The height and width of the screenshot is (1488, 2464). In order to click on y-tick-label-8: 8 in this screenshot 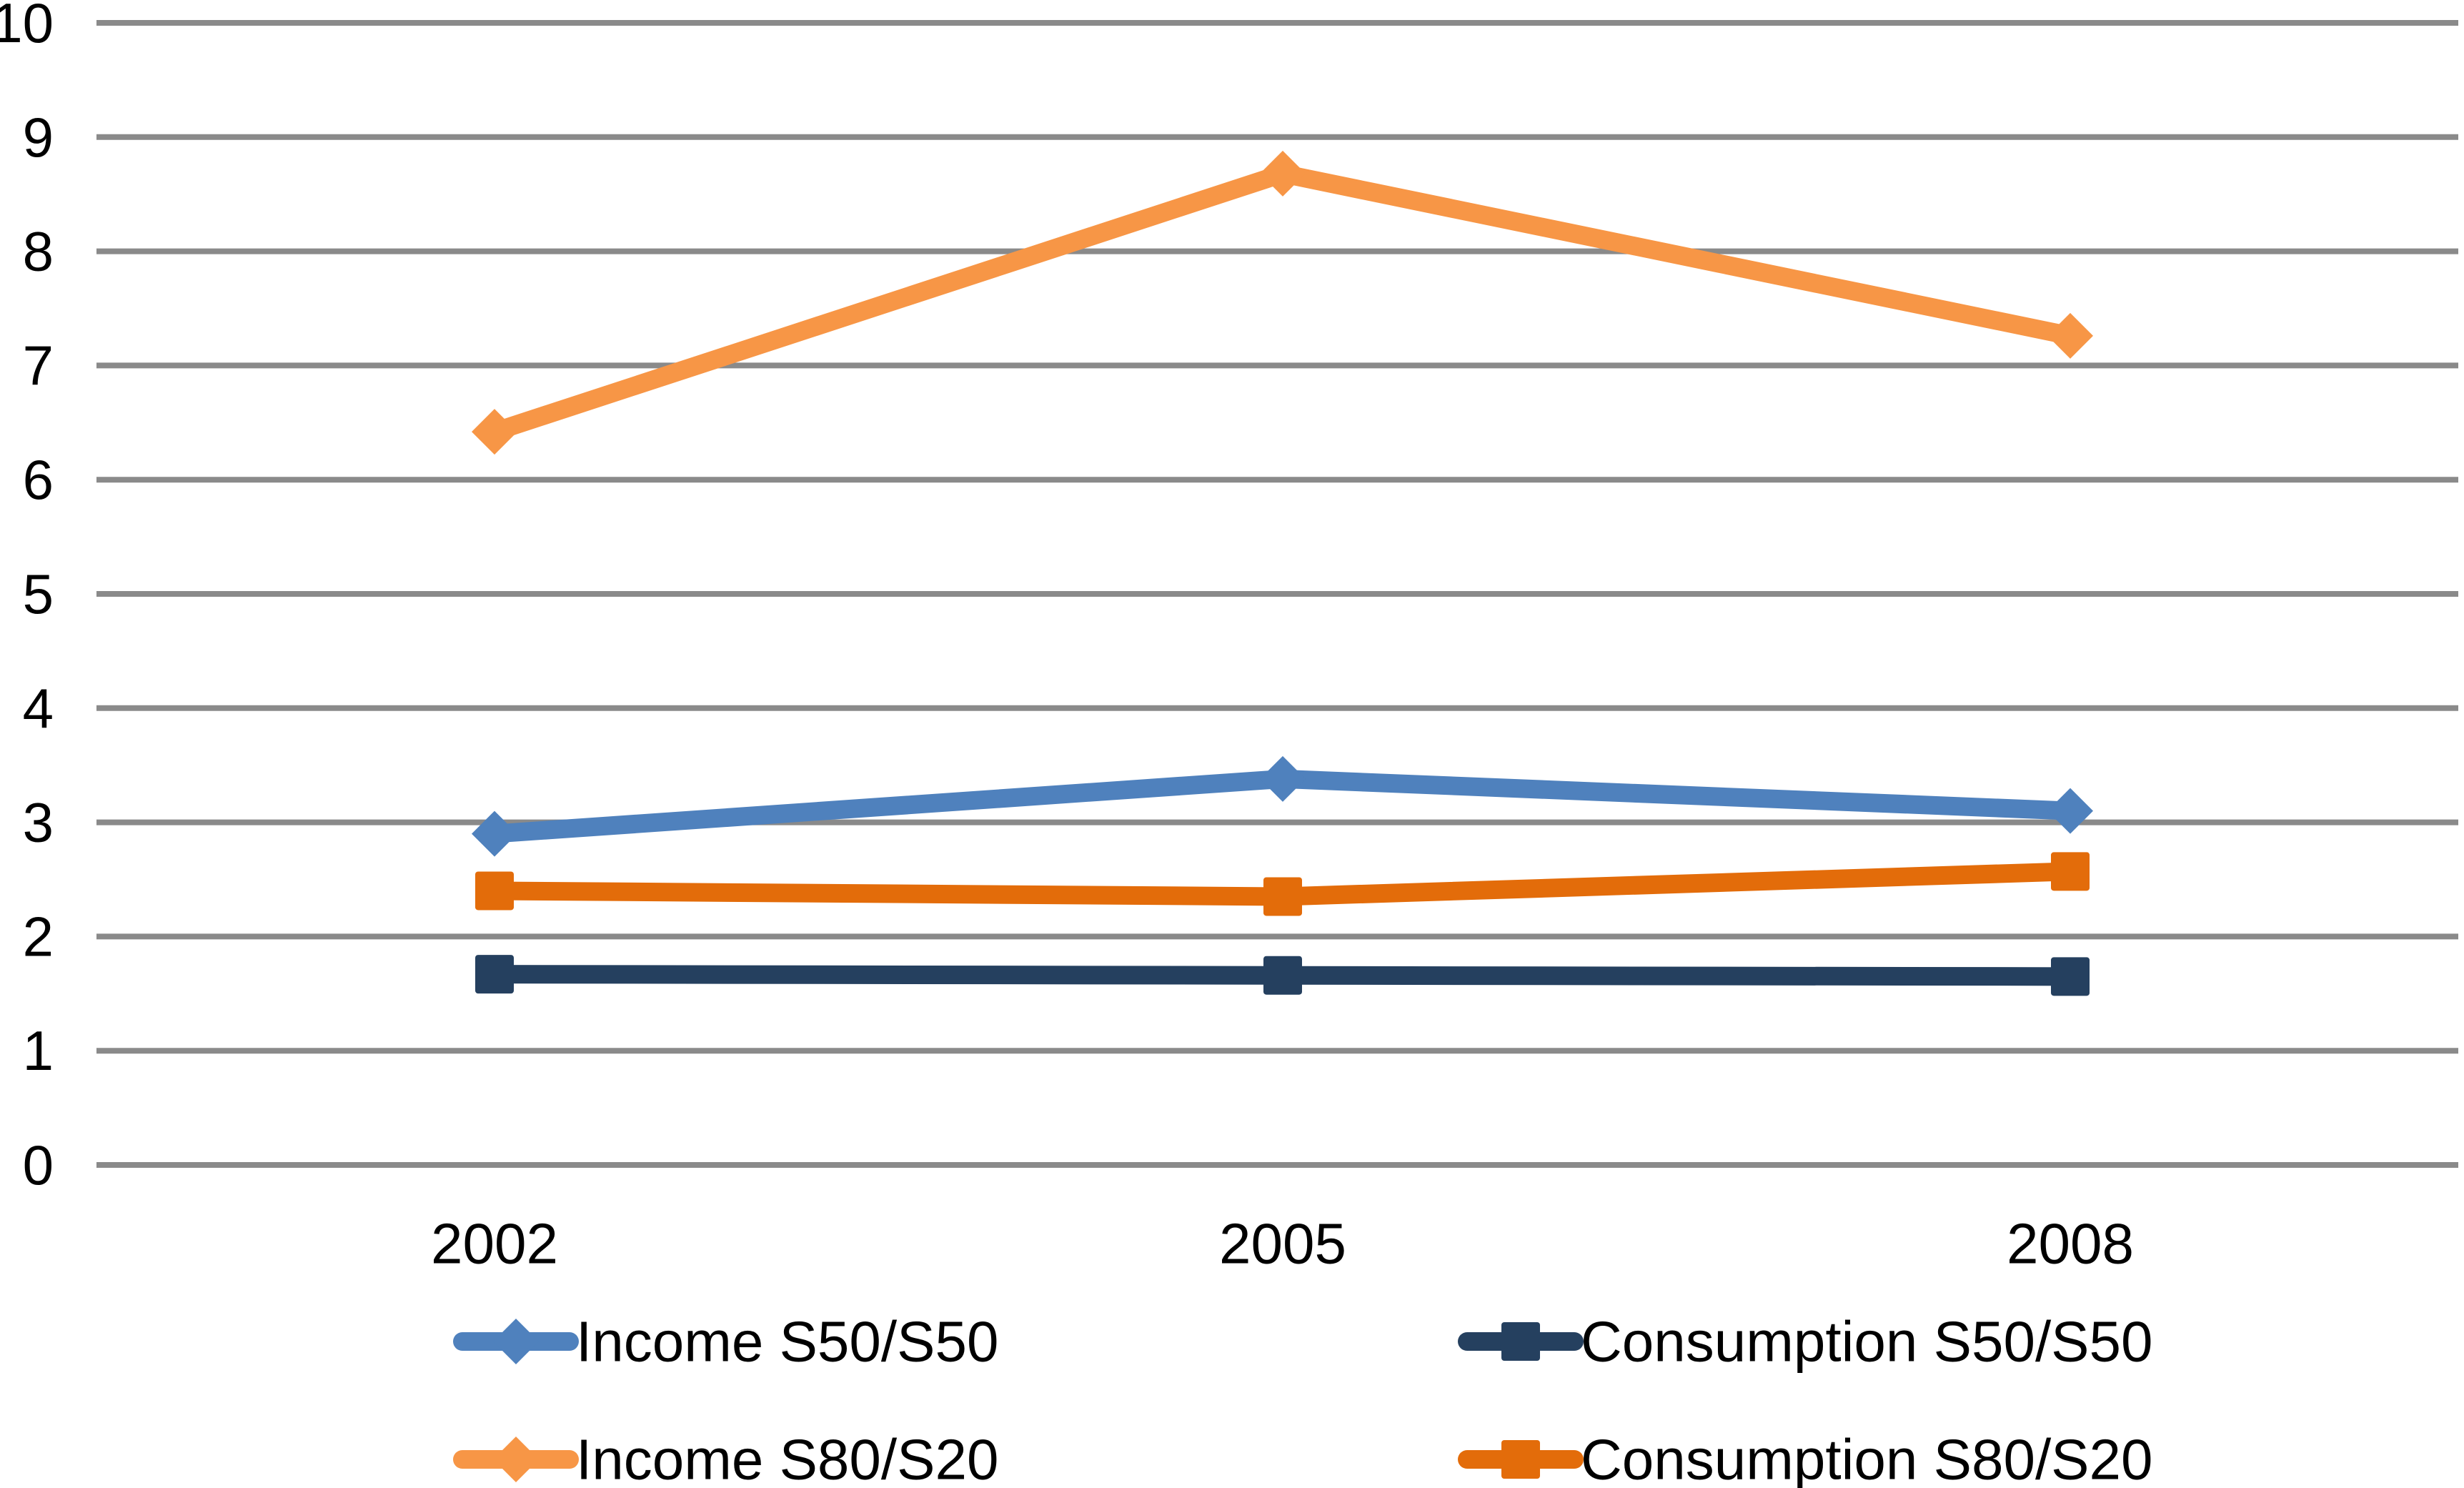, I will do `click(38, 251)`.